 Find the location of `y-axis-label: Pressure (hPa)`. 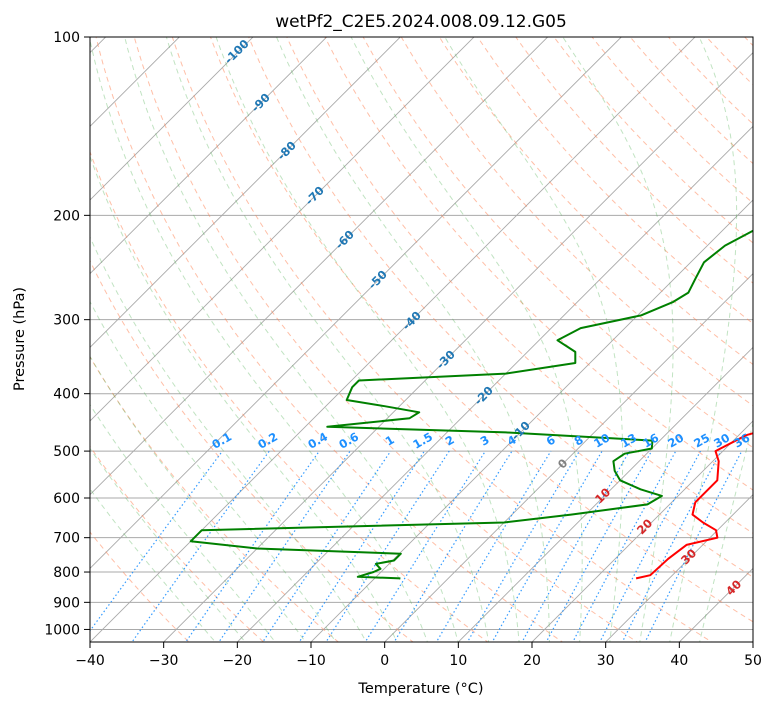

y-axis-label: Pressure (hPa) is located at coordinates (20, 339).